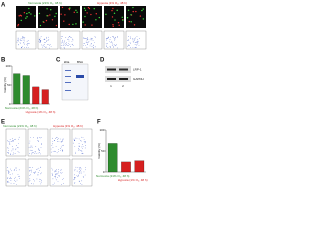 This screenshot has height=240, width=320. I want to click on sample-band, so click(80, 76).